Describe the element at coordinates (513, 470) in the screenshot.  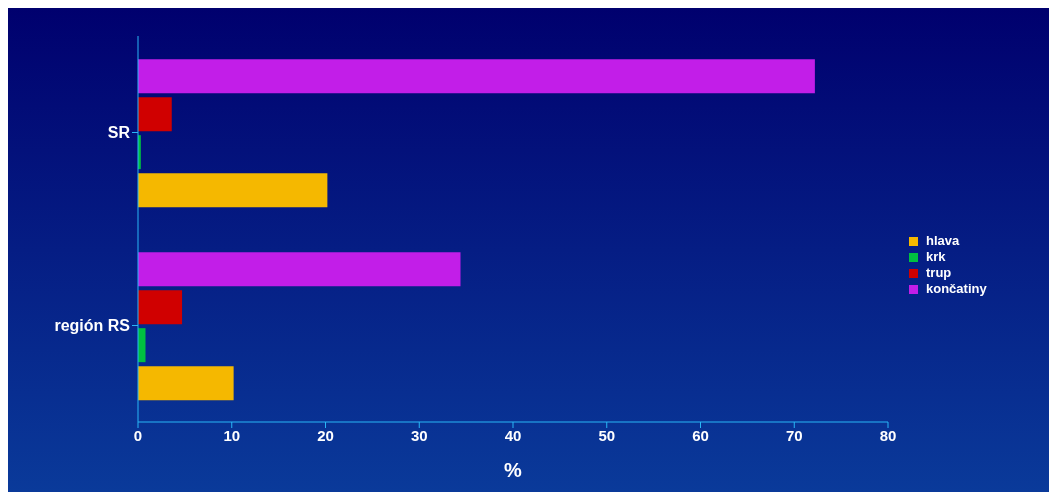
I see `x-axis-title: %` at that location.